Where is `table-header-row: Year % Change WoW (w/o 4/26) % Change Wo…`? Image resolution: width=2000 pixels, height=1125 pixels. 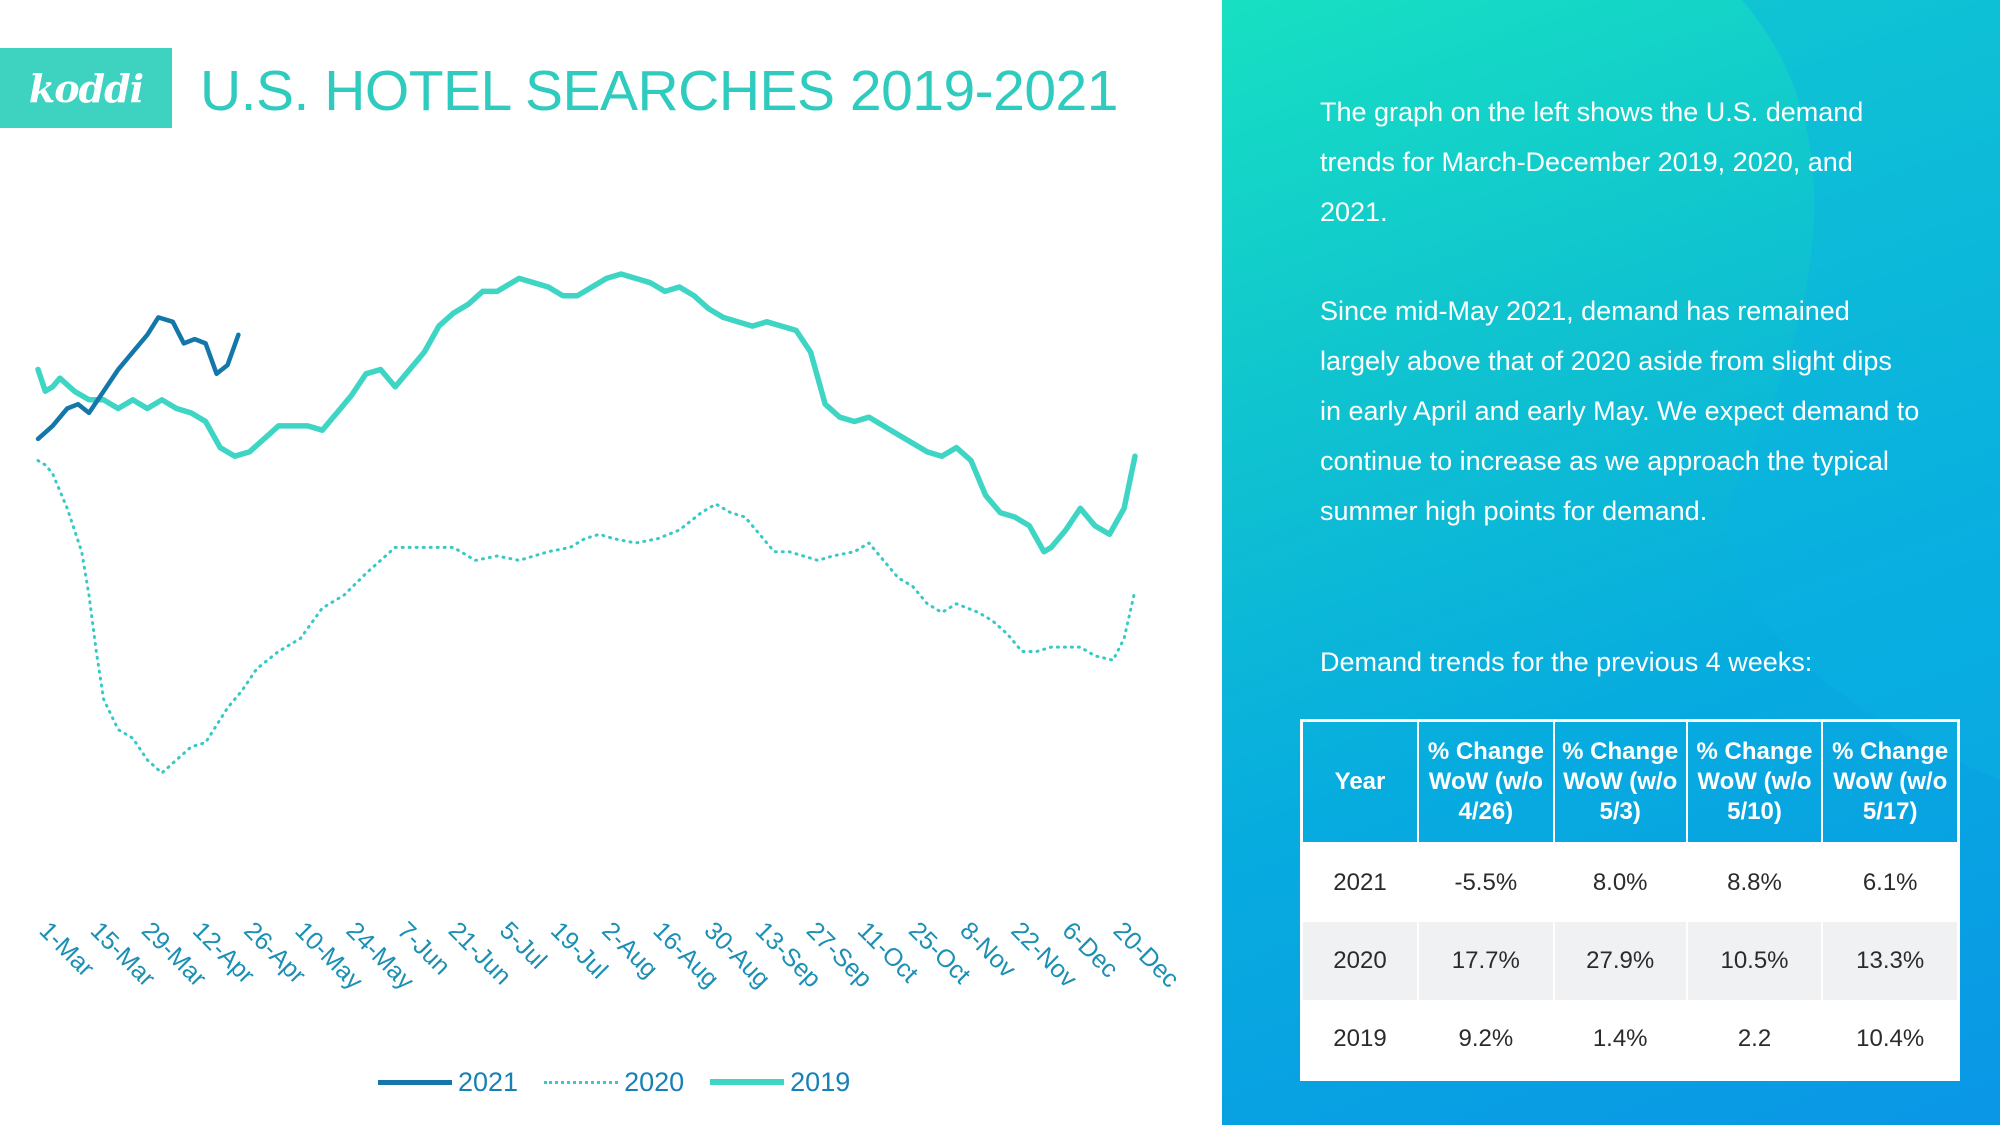
table-header-row: Year % Change WoW (w/o 4/26) % Change Wo… is located at coordinates (1630, 781).